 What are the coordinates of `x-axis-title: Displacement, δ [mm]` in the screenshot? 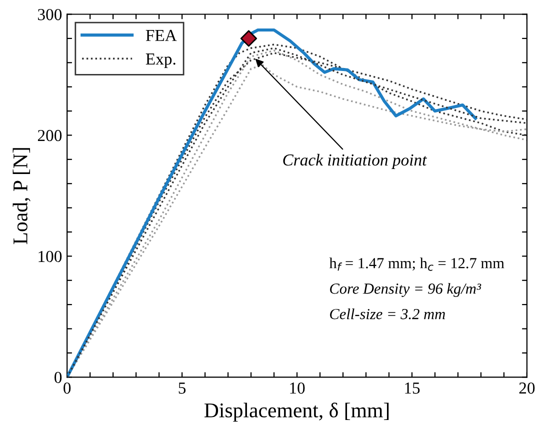 It's located at (296, 412).